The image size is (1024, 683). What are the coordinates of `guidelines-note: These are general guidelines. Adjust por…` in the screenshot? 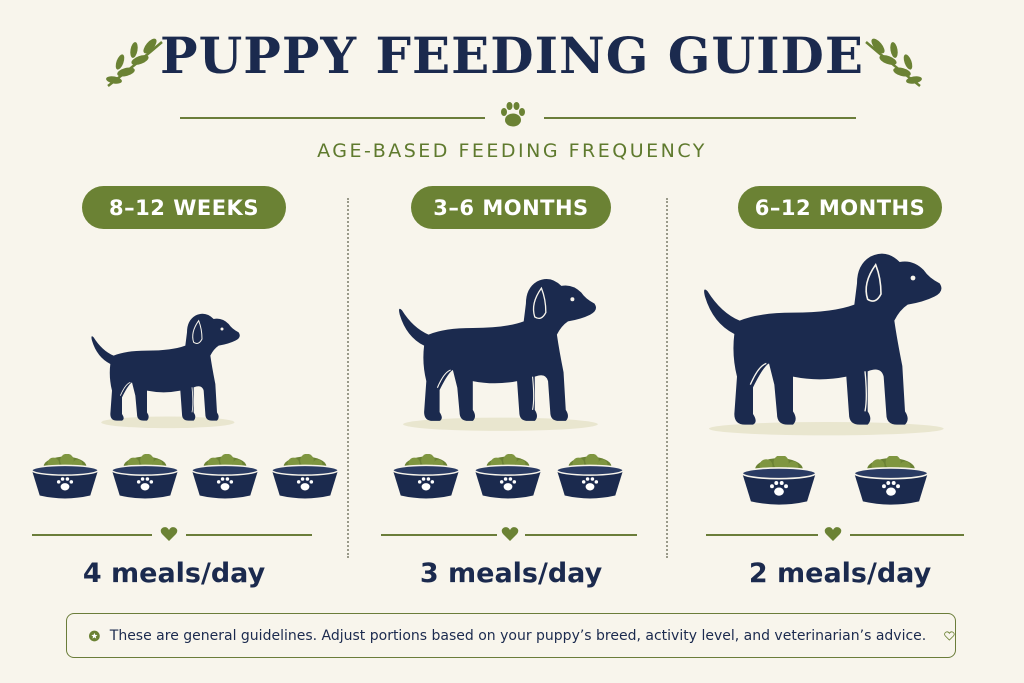 It's located at (511, 635).